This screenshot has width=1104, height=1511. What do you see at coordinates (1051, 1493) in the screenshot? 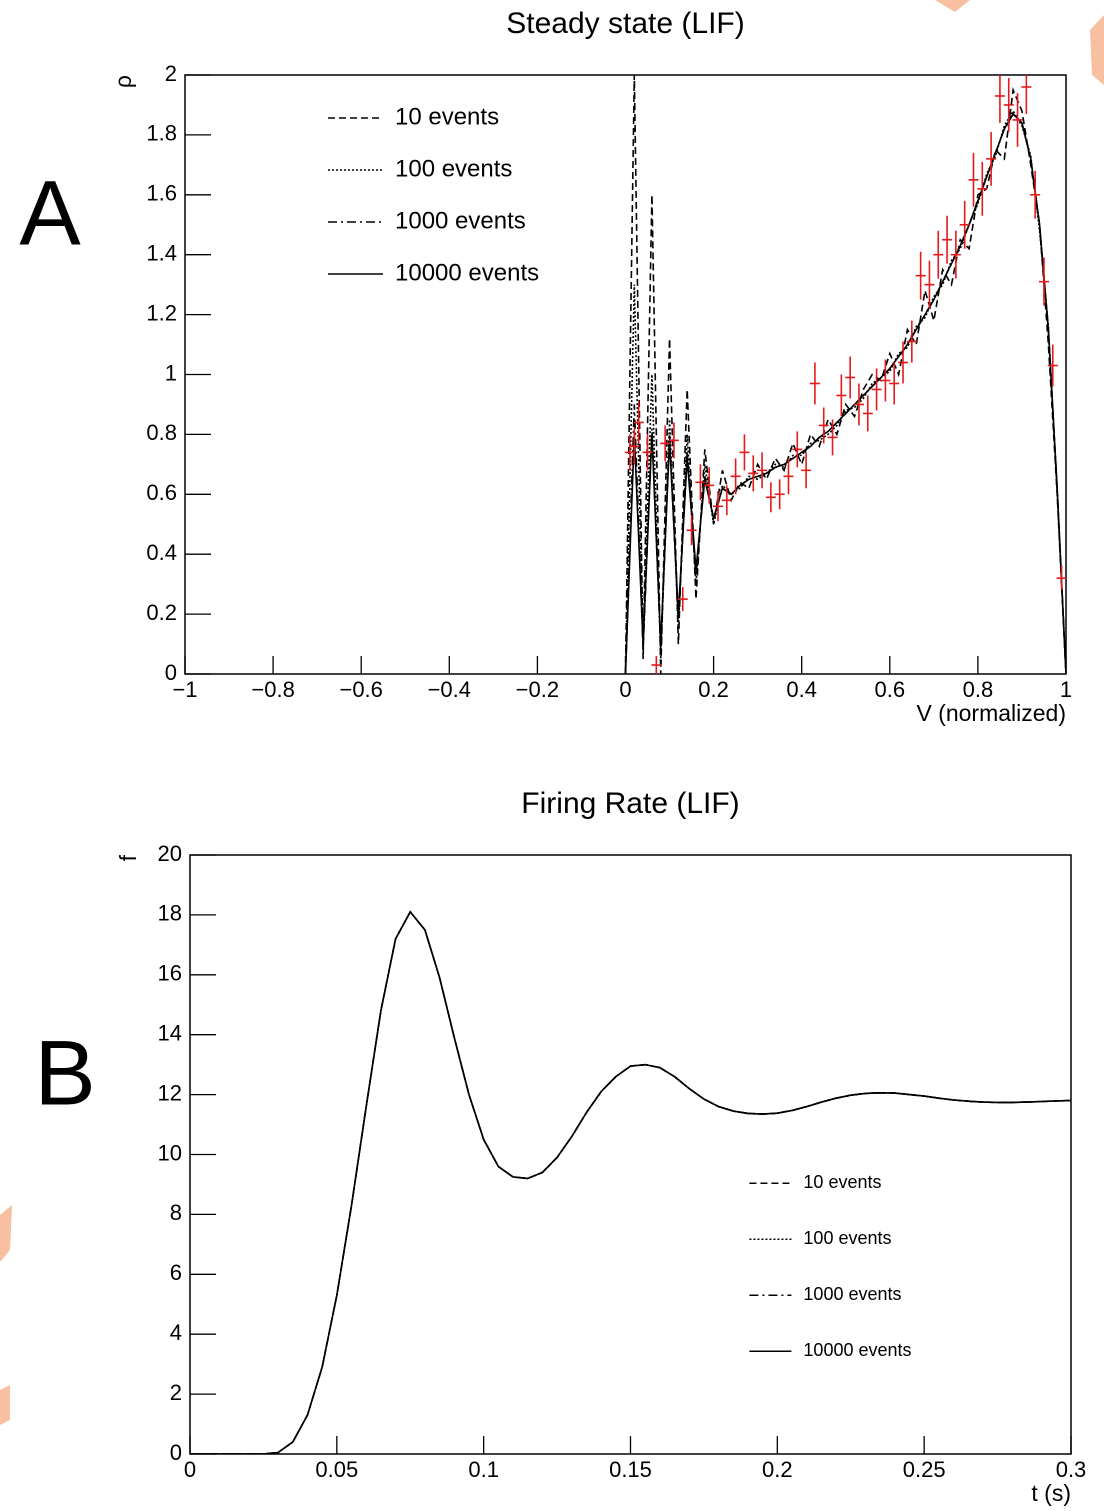
I see `x-axis-label: t (s)` at bounding box center [1051, 1493].